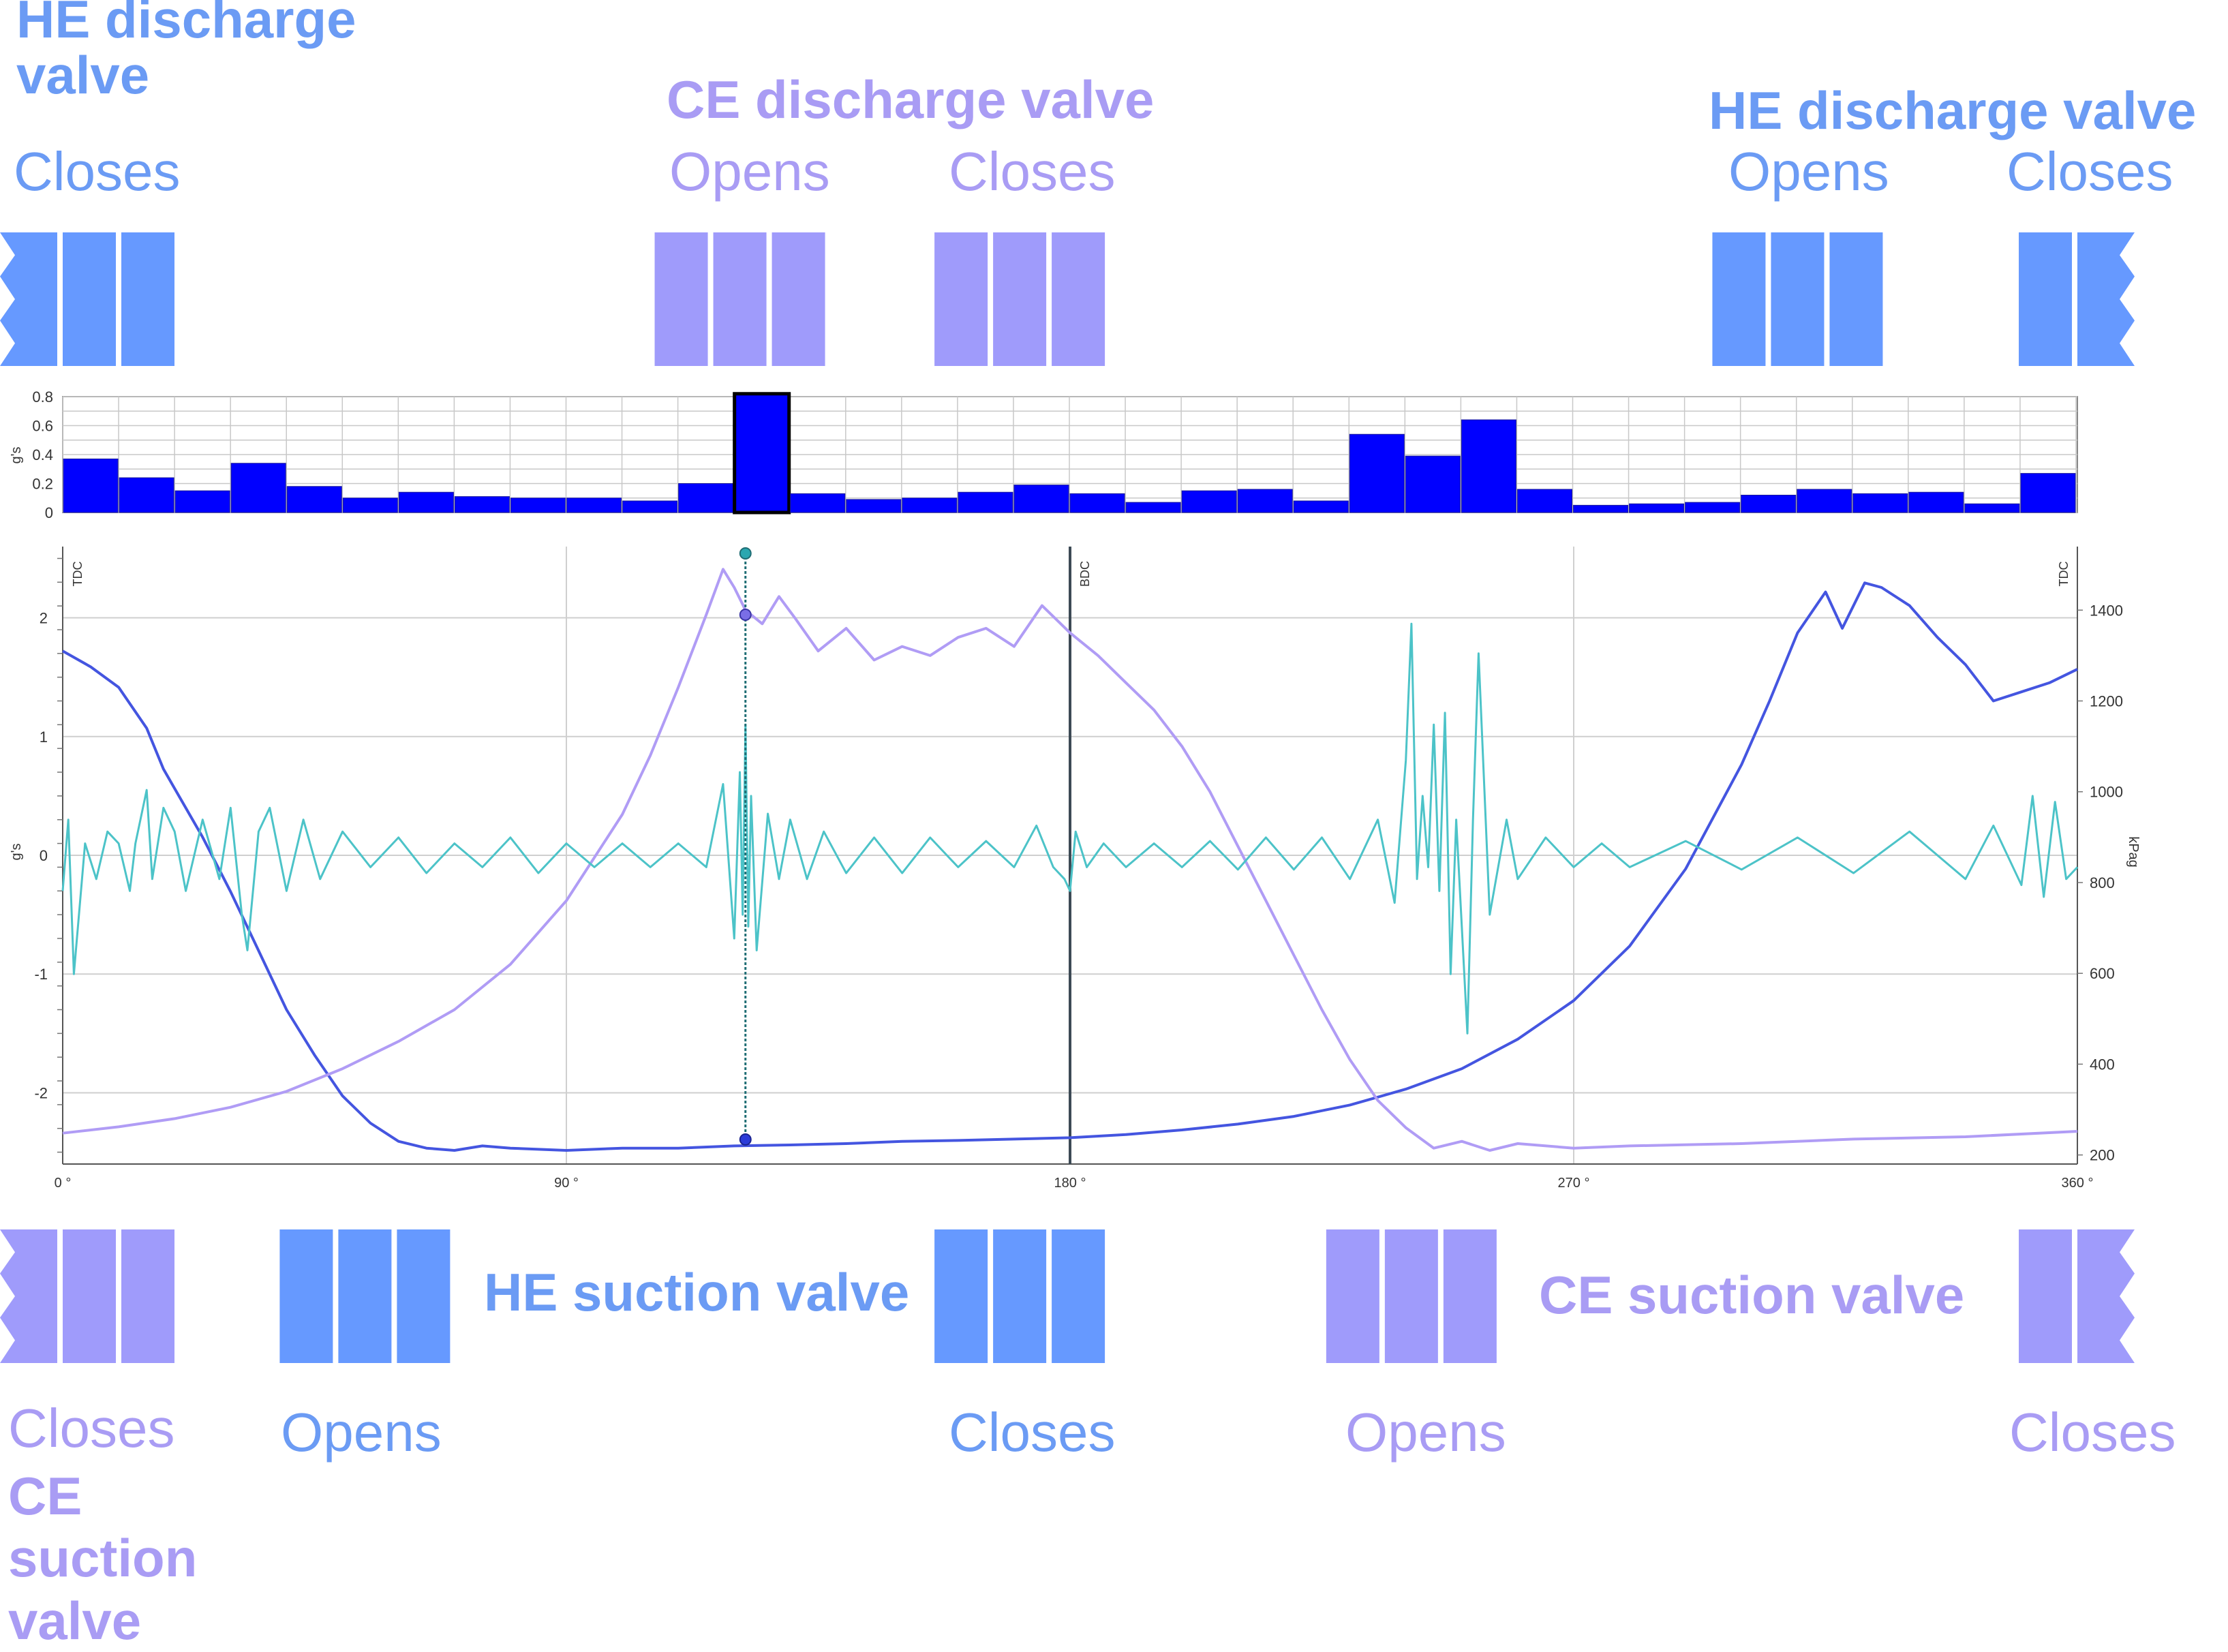 The width and height of the screenshot is (2228, 1652). I want to click on line-ytick-label: -2, so click(41, 1092).